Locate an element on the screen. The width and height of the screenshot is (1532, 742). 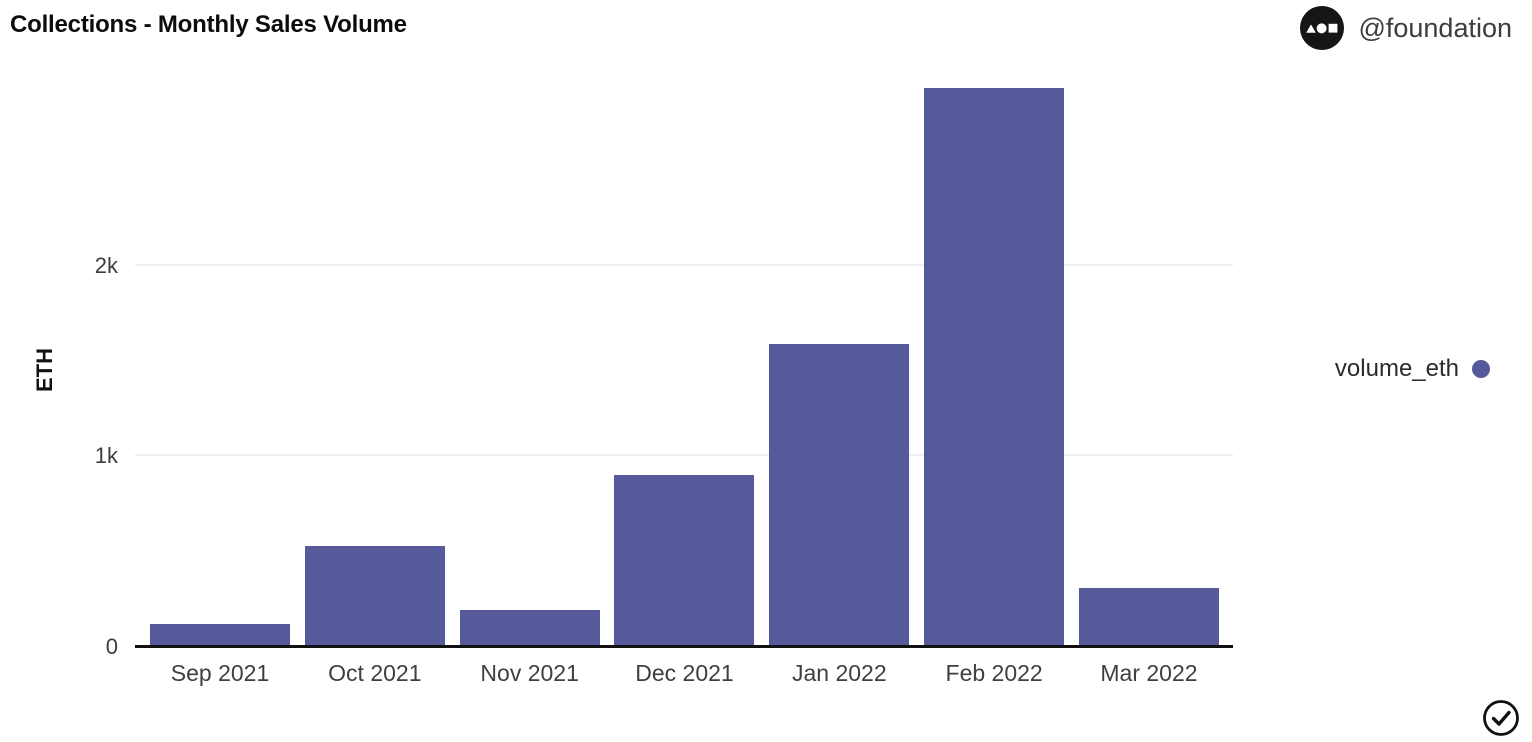
x-tick-label: Dec 2021 is located at coordinates (684, 673).